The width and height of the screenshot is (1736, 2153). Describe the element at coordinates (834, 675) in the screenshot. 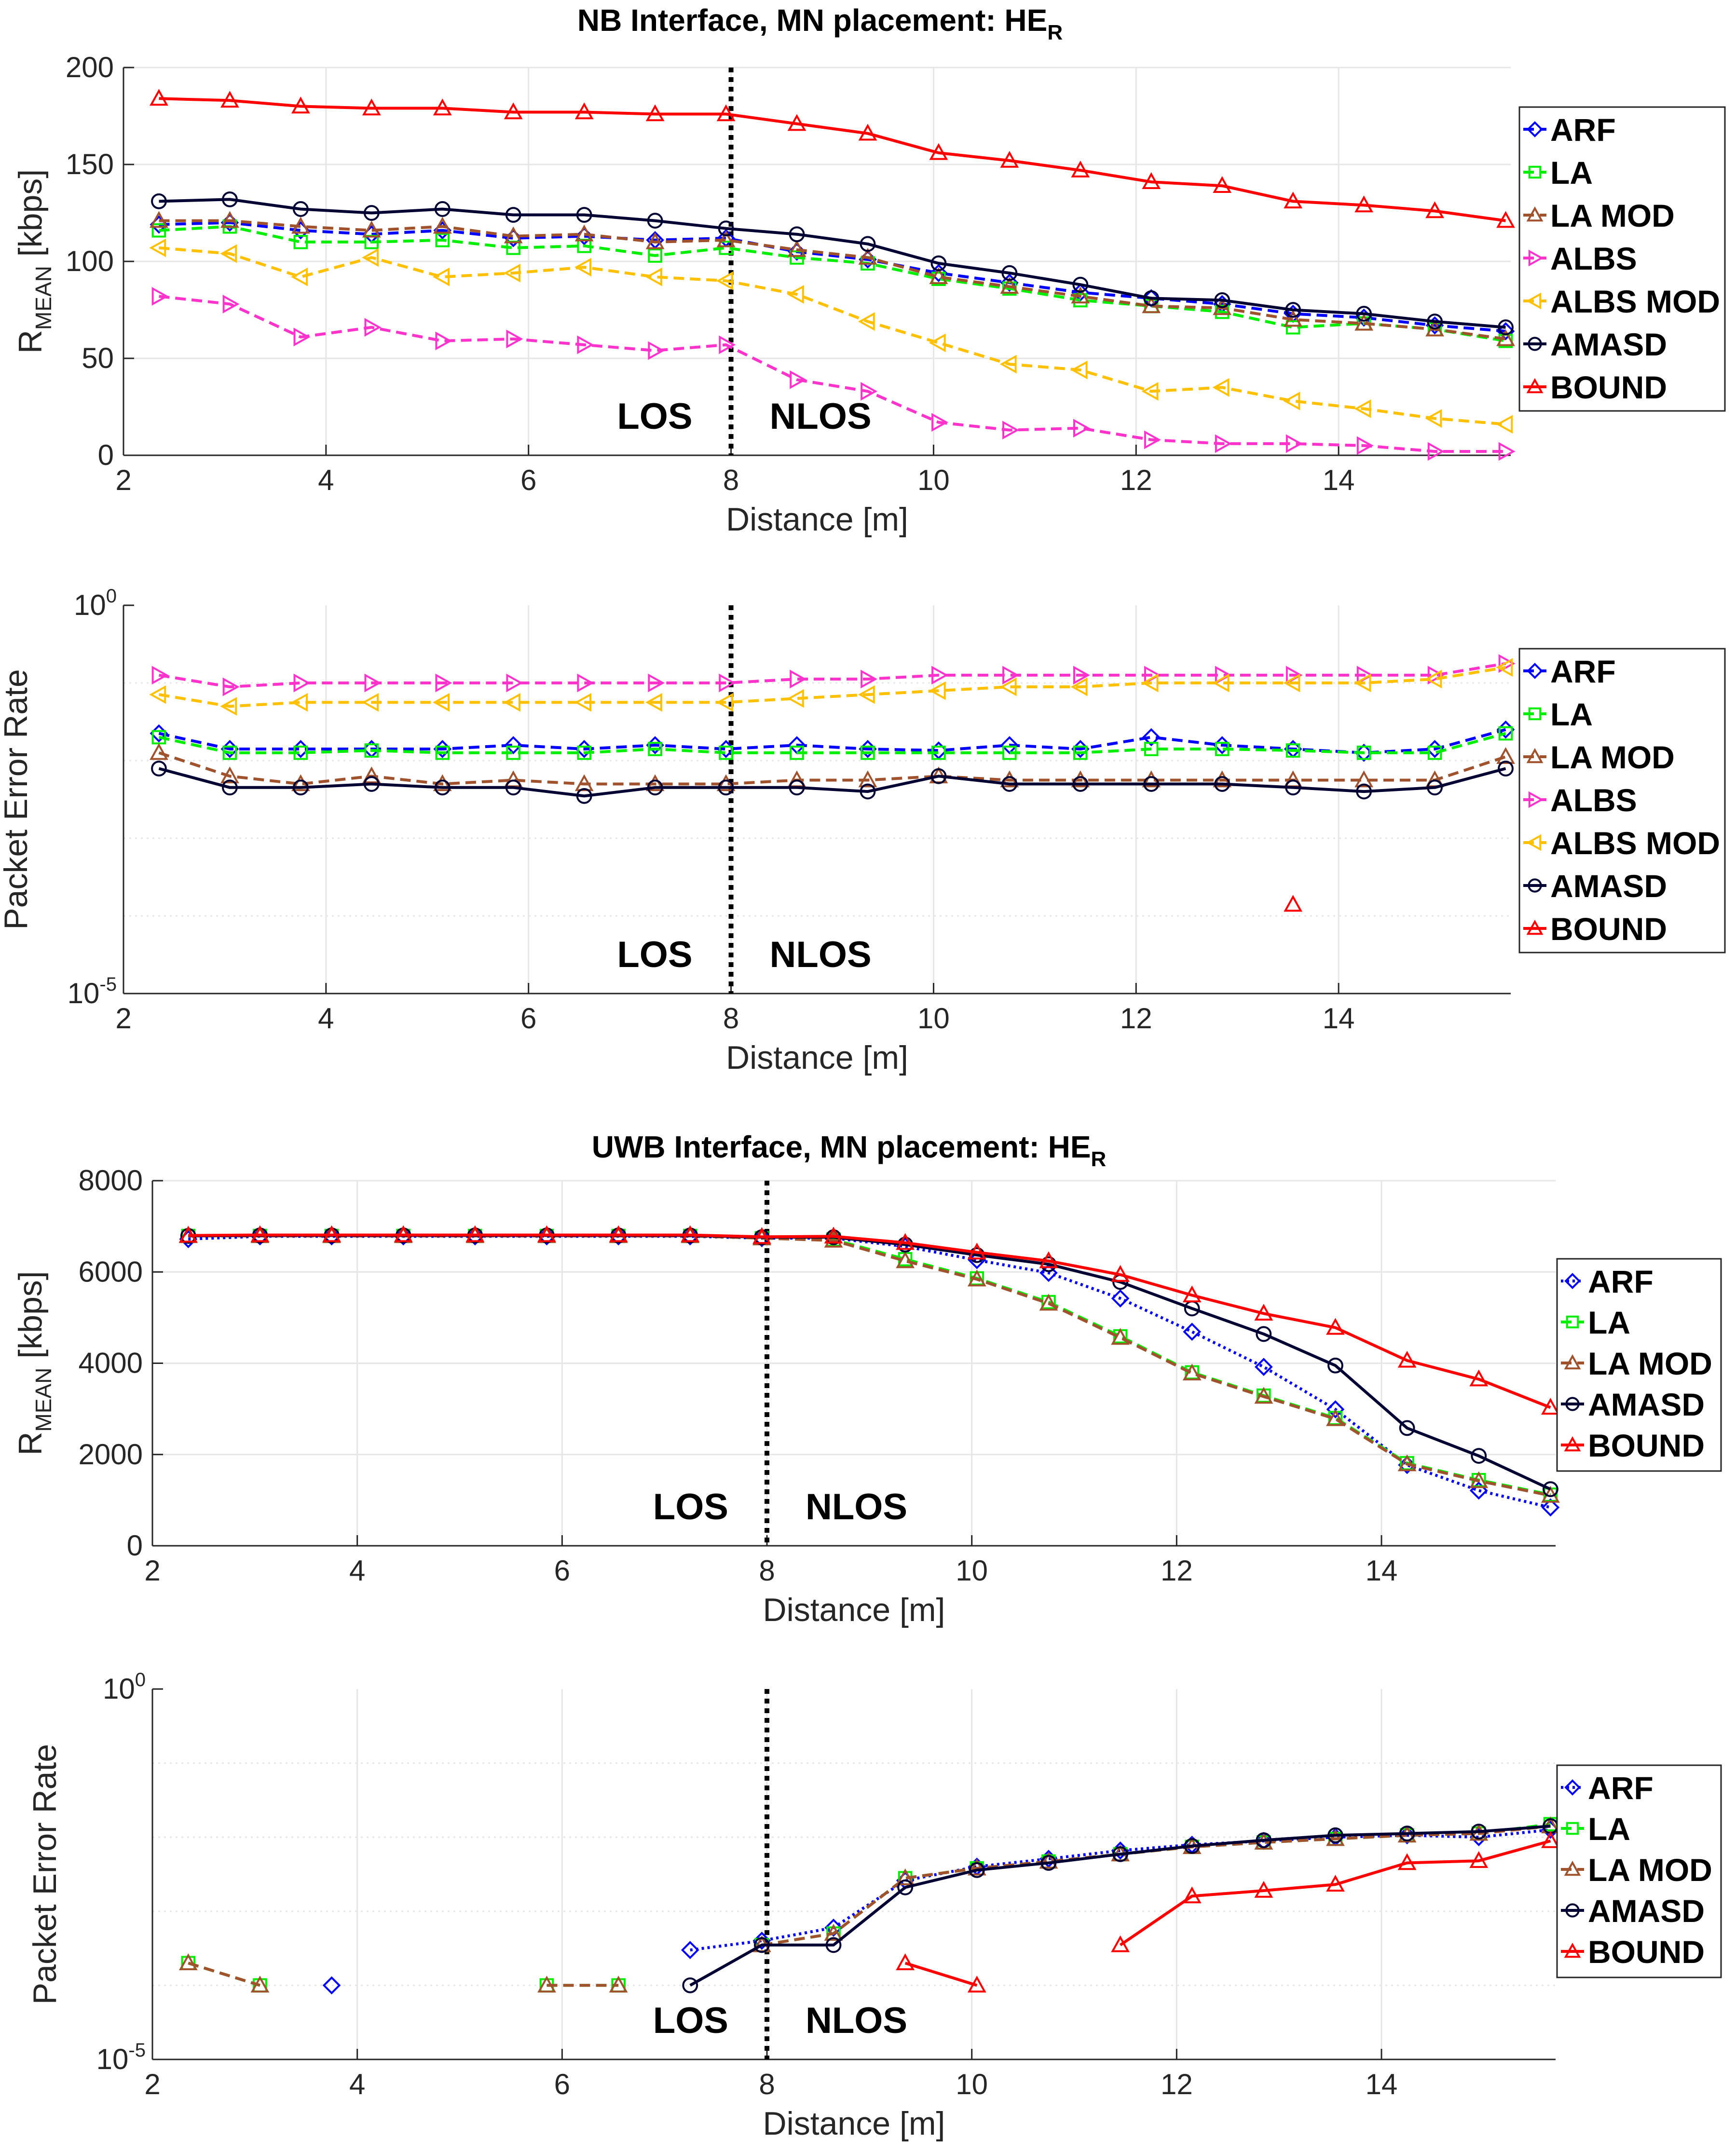

I see `series-albs` at that location.